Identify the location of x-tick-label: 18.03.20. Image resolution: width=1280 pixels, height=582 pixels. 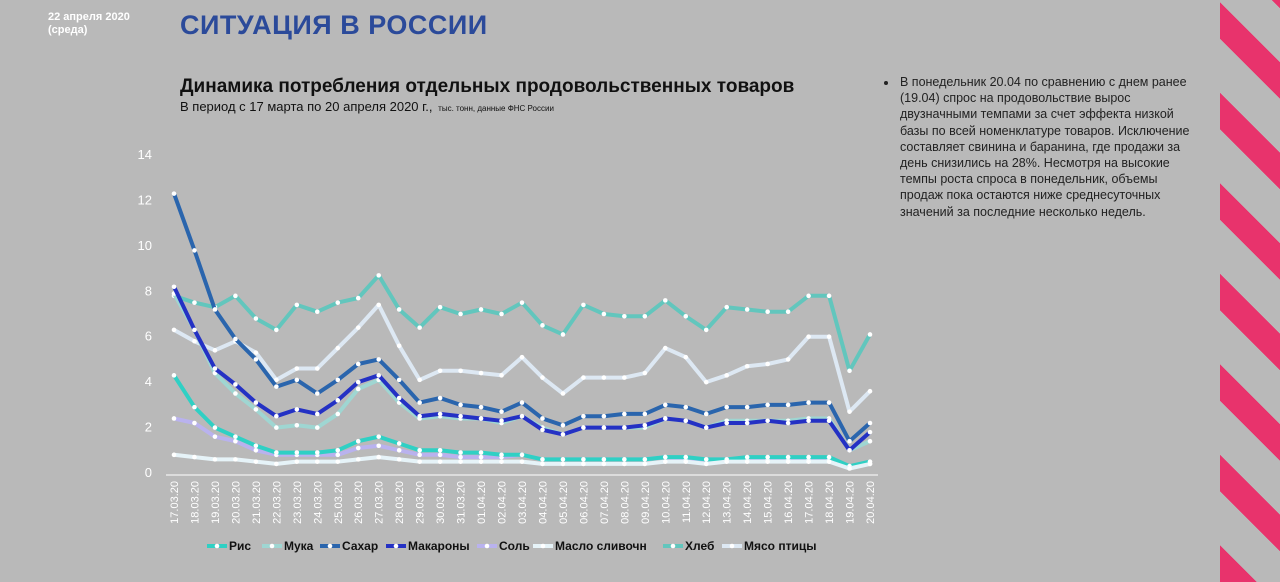
(195, 502).